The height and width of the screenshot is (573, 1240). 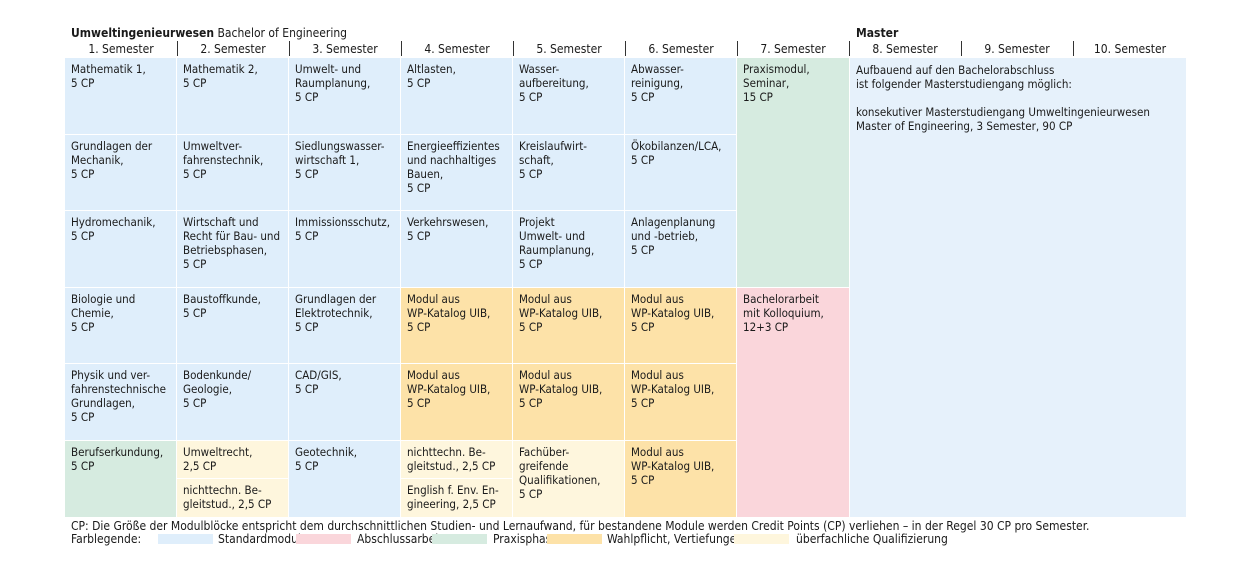 I want to click on semester-2-header: 2. Semester, so click(x=233, y=49).